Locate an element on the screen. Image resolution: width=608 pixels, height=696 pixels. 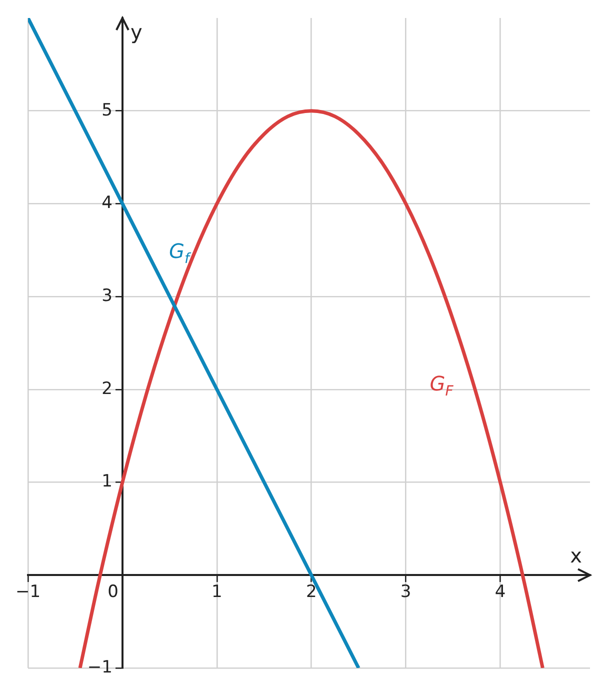
x-tick-label: 3 is located at coordinates (406, 592).